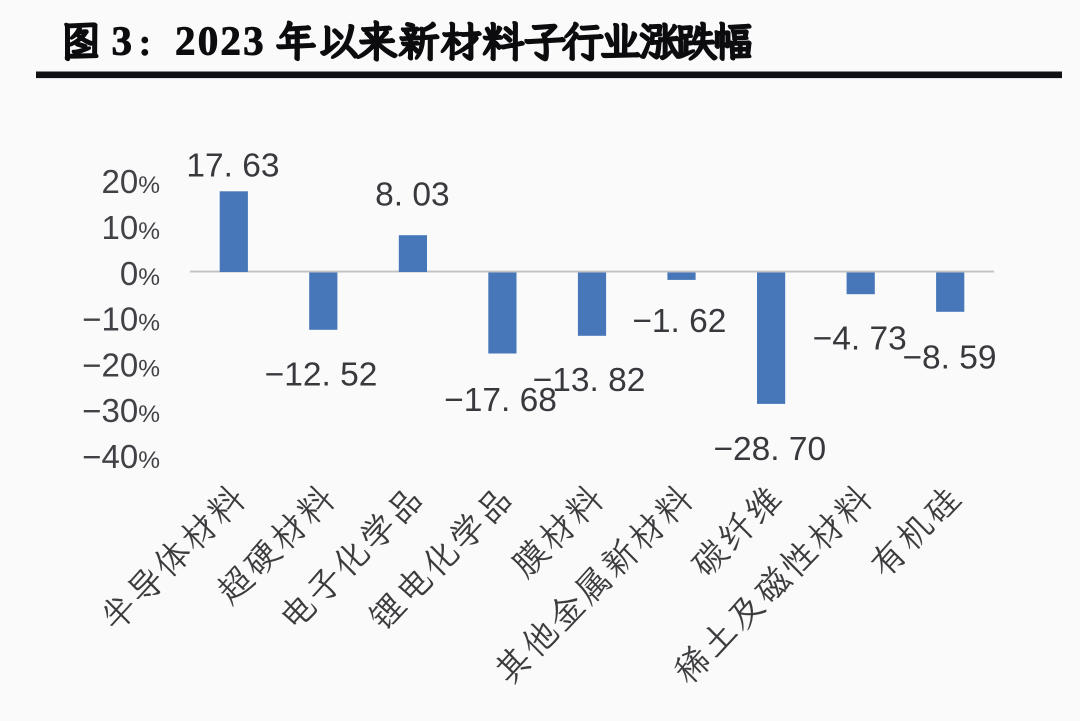  Describe the element at coordinates (949, 358) in the screenshot. I see `svg-text: −8. 59` at that location.